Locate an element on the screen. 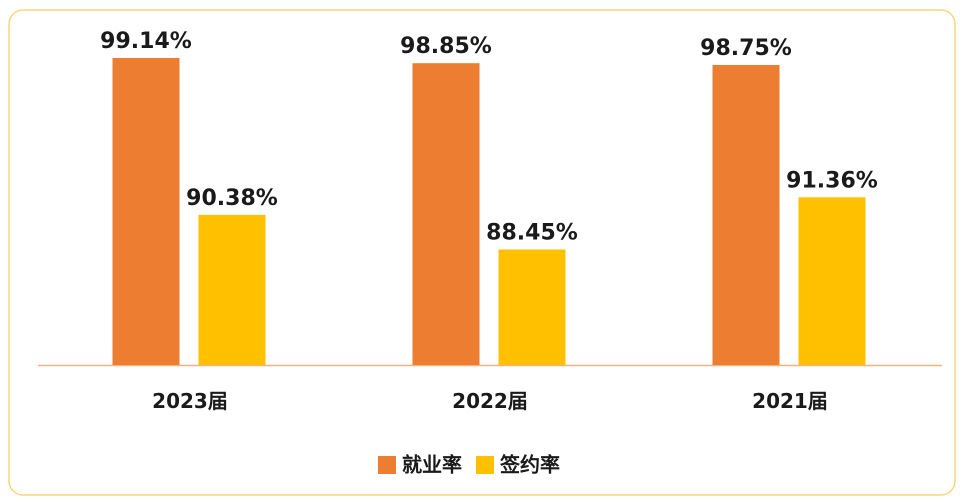  data-label: 98.85% is located at coordinates (446, 46).